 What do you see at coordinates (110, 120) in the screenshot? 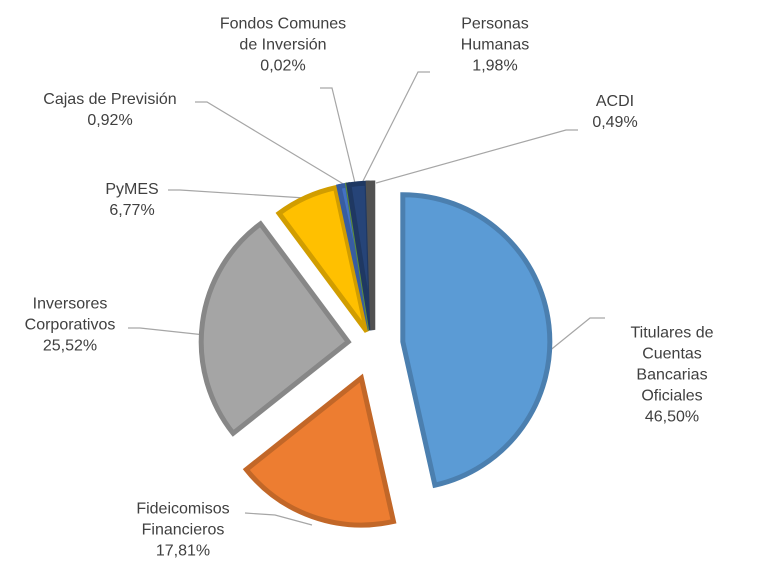
I see `value-label: 0,92%` at bounding box center [110, 120].